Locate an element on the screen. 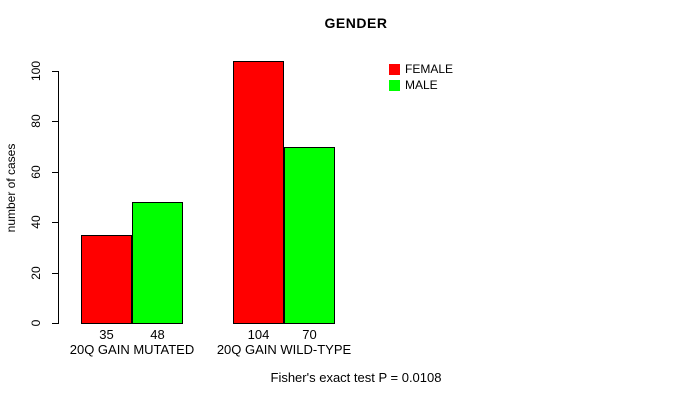 This screenshot has width=690, height=400. legend-swatch-male is located at coordinates (394, 85).